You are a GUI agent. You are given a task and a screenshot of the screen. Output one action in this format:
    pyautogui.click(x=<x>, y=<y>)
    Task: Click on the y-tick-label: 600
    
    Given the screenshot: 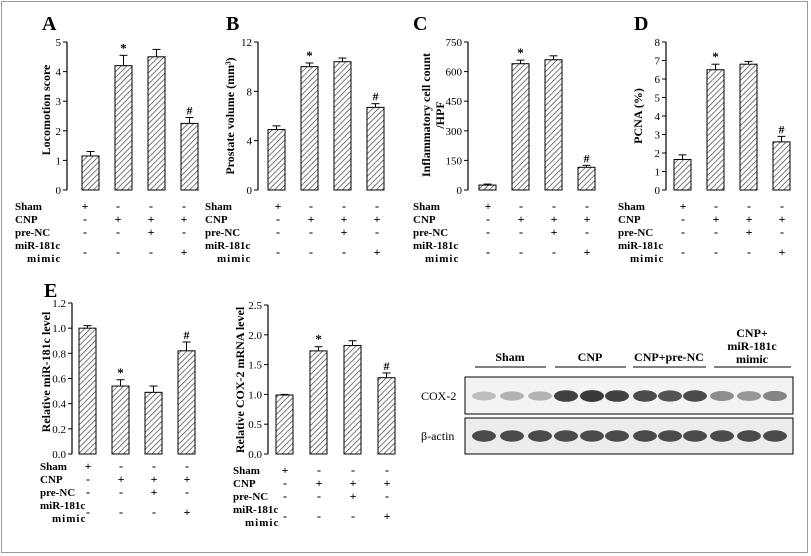 What is the action you would take?
    pyautogui.click(x=454, y=73)
    